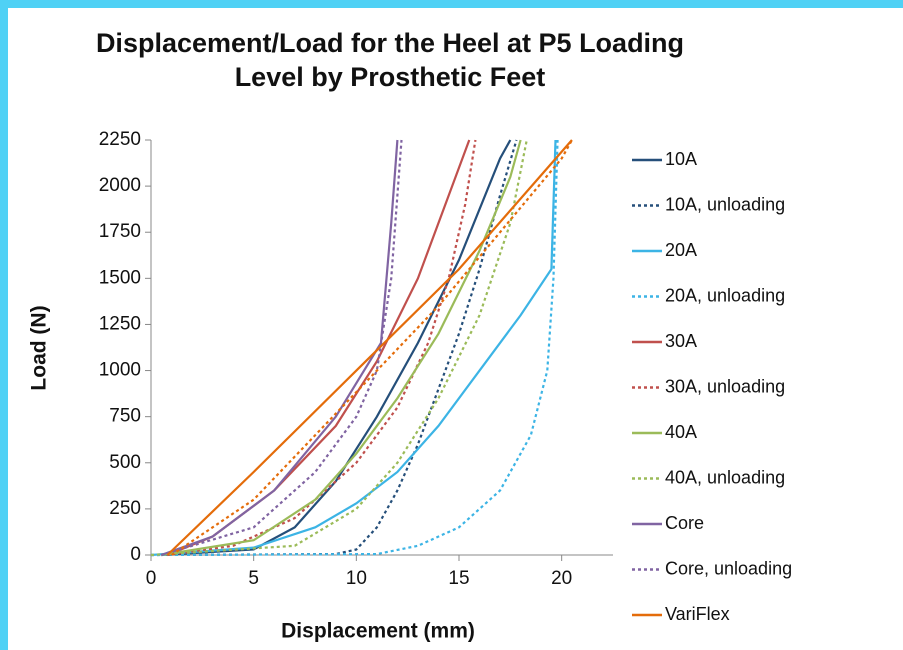  I want to click on legend-label: 30A, unloading, so click(725, 386).